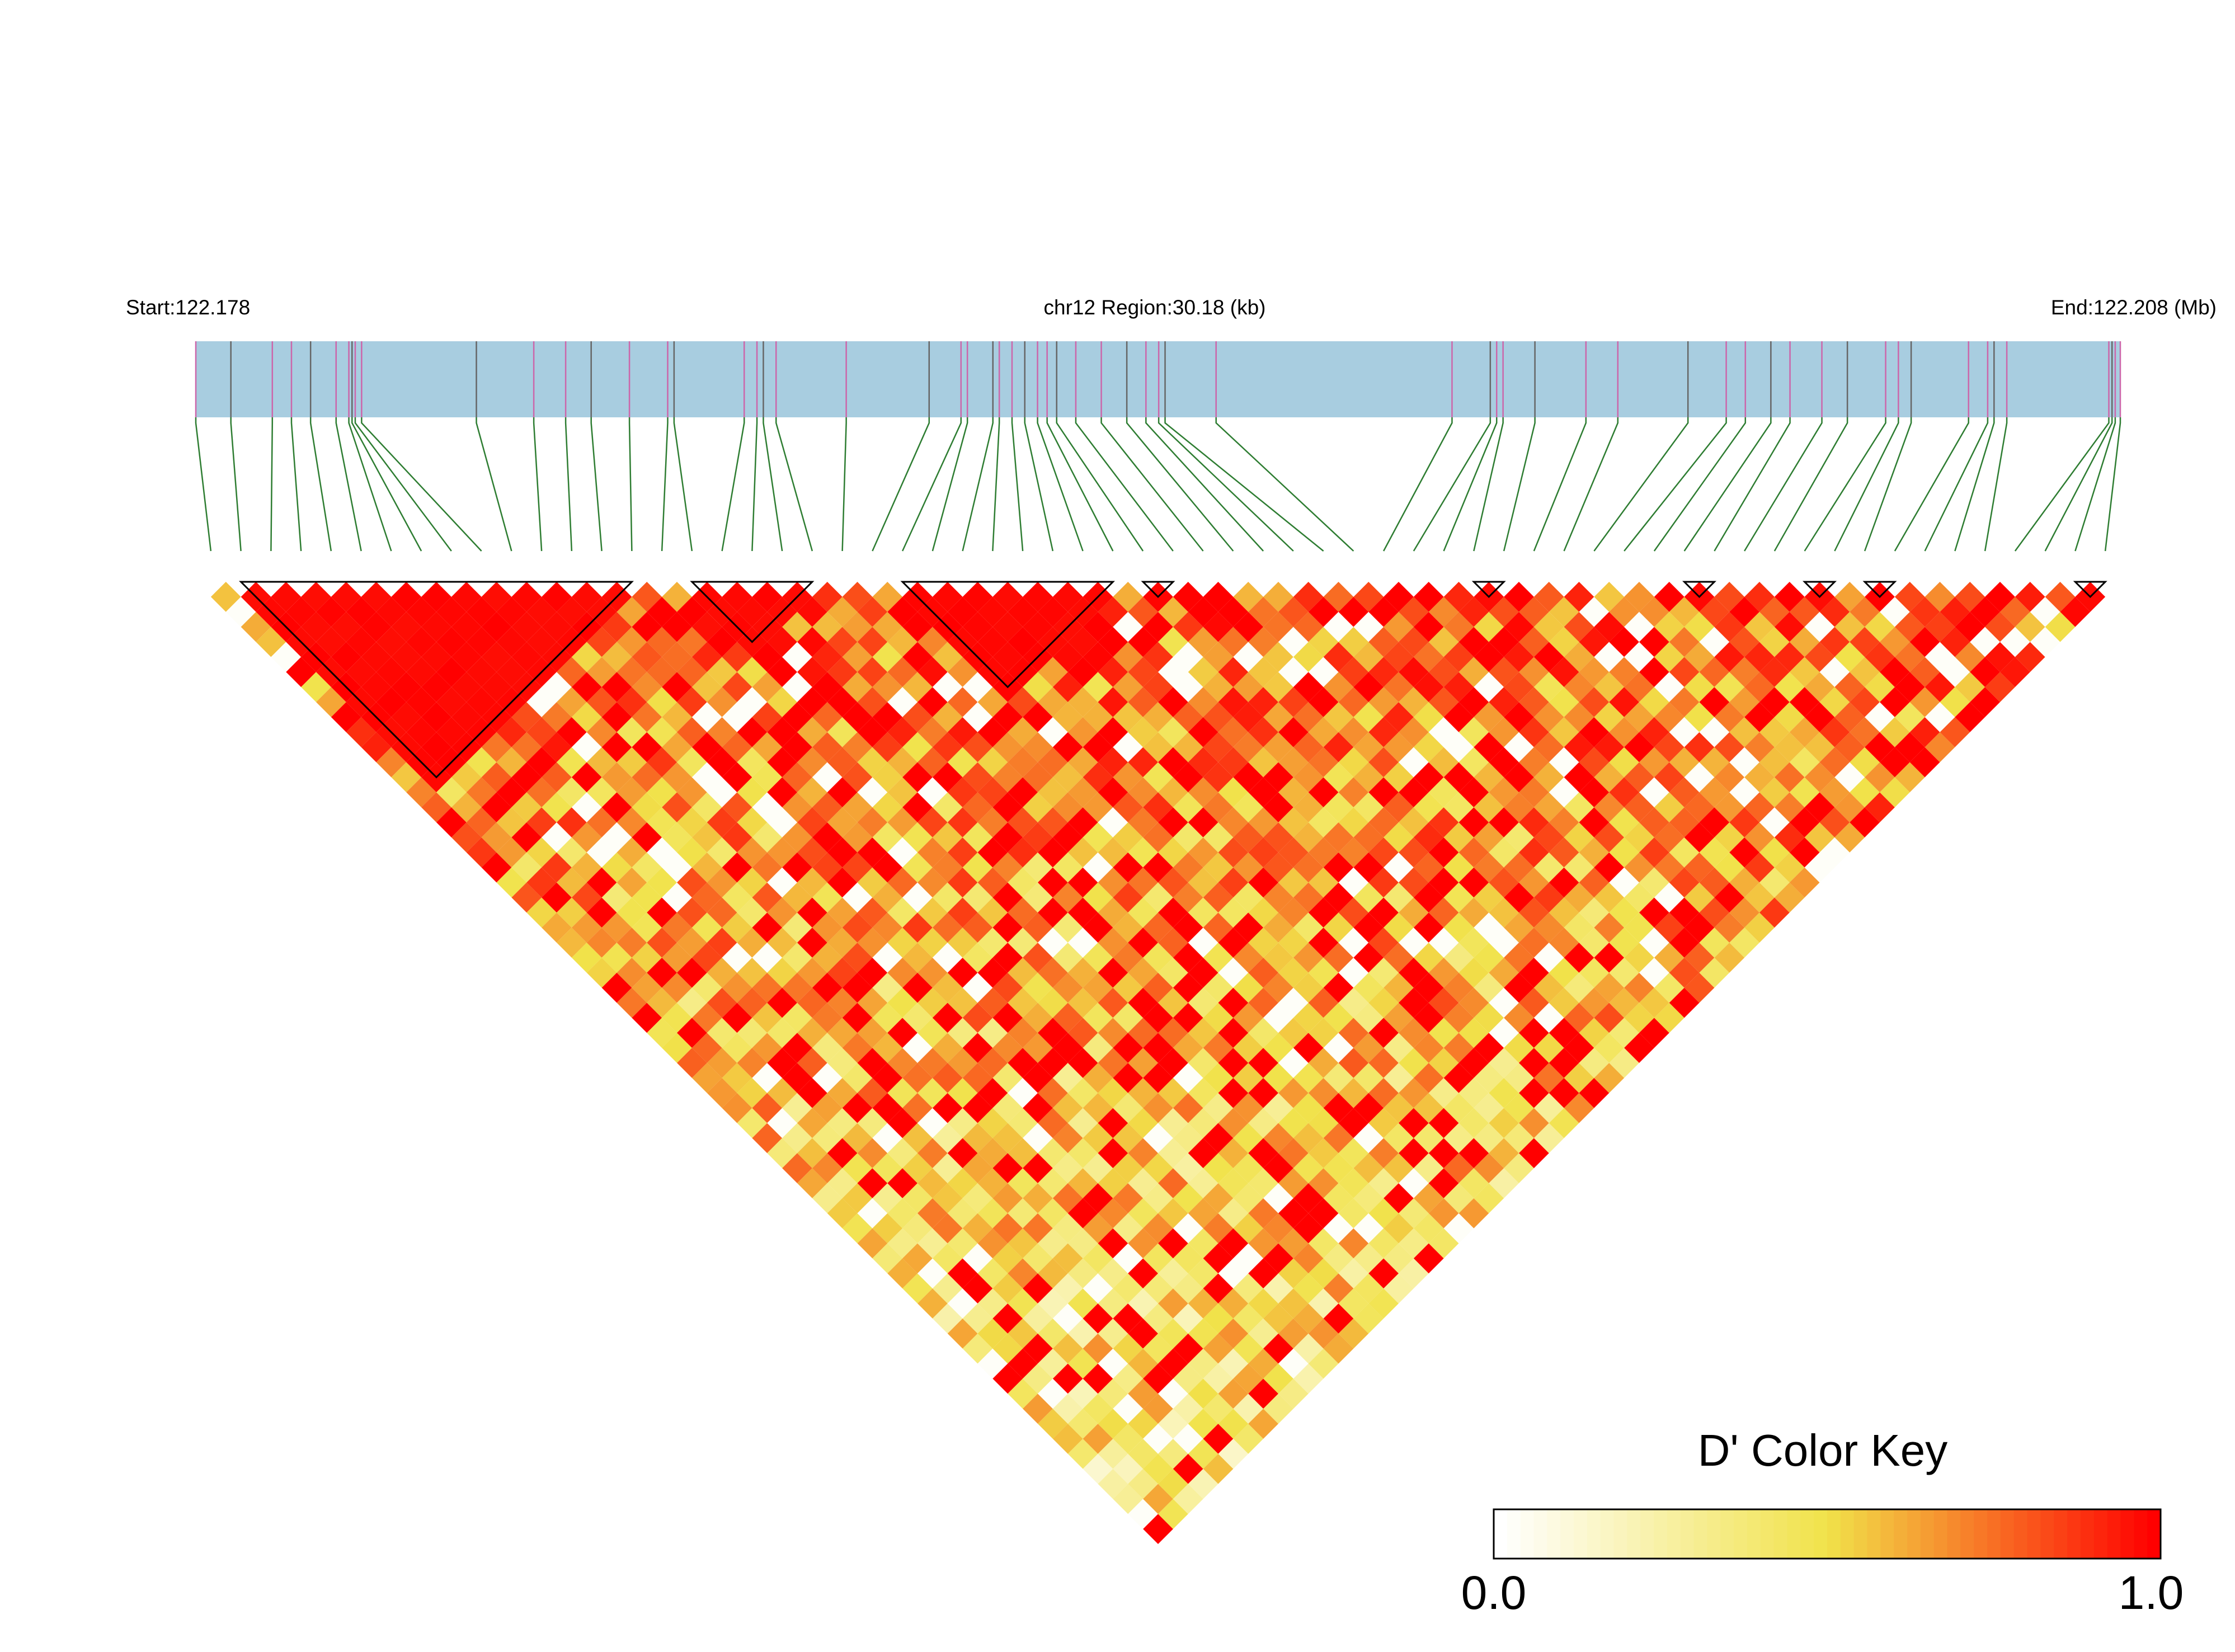 The width and height of the screenshot is (2235, 1652). I want to click on color-key-steps, so click(1827, 1534).